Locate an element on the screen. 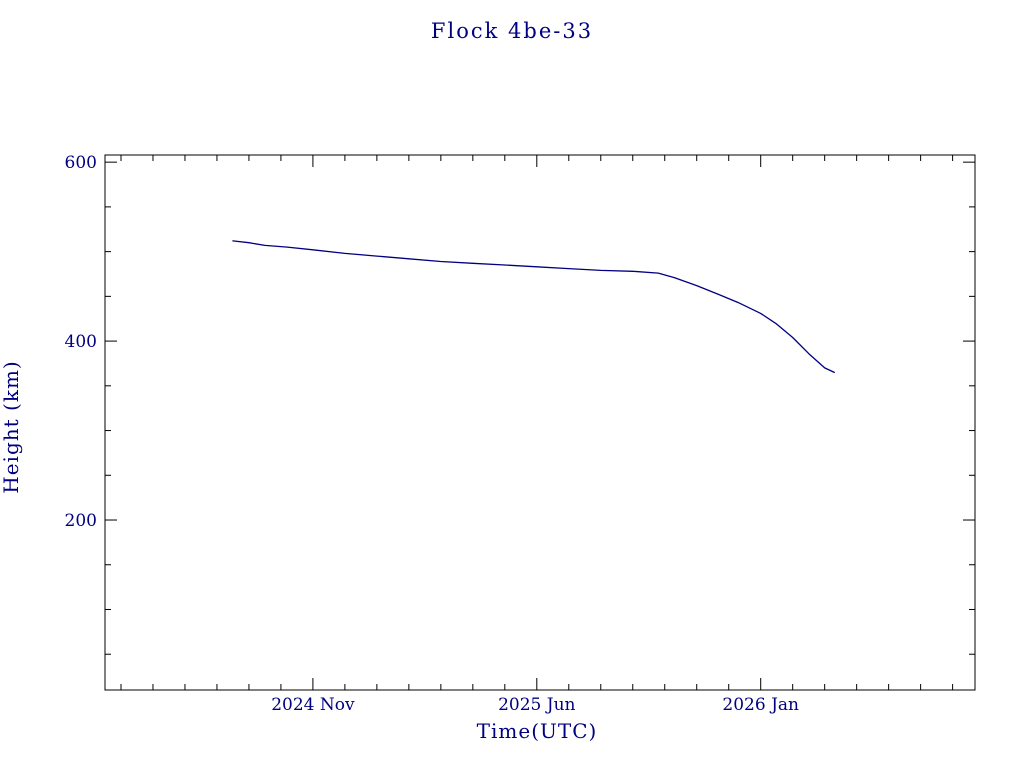 Image resolution: width=1024 pixels, height=768 pixels. x-axis-label: Time(UTC) is located at coordinates (537, 731).